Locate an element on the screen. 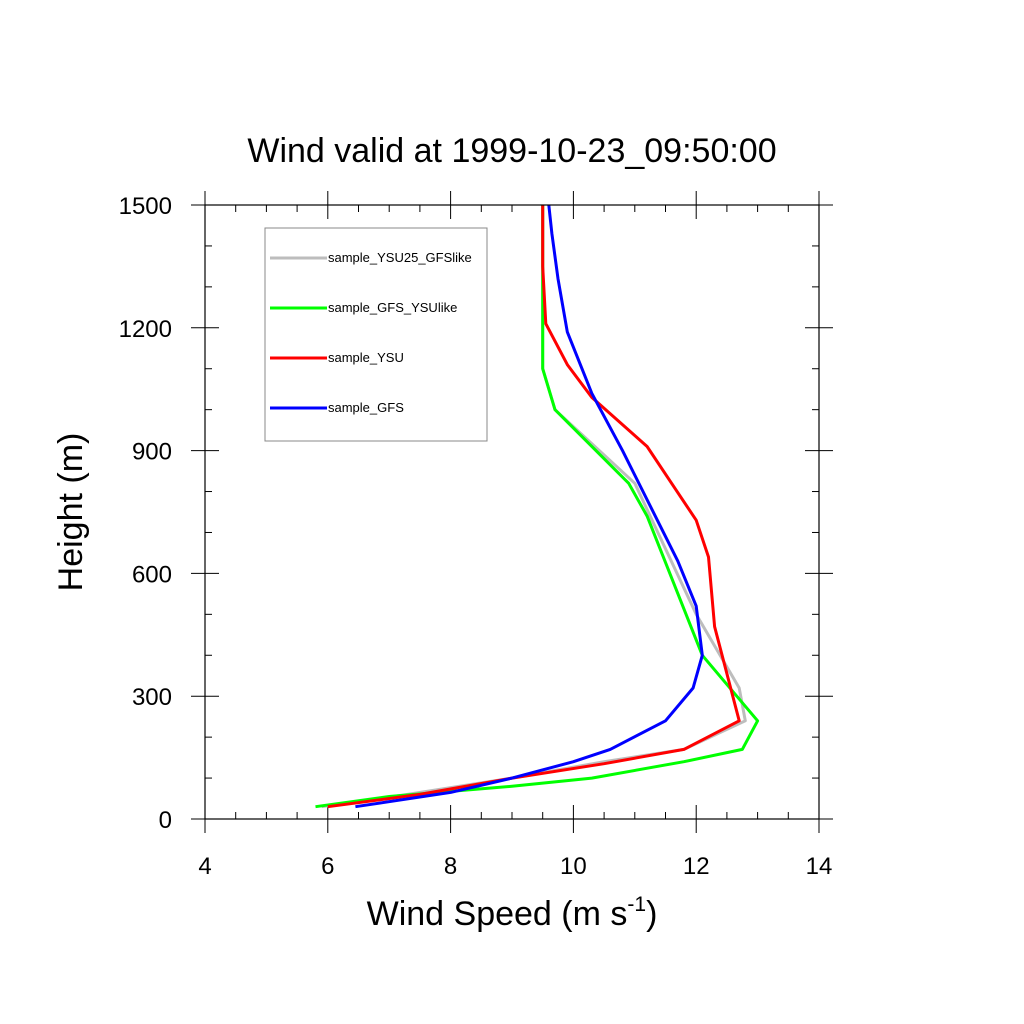 This screenshot has height=1024, width=1024. y-tick-label: 0 is located at coordinates (165, 820).